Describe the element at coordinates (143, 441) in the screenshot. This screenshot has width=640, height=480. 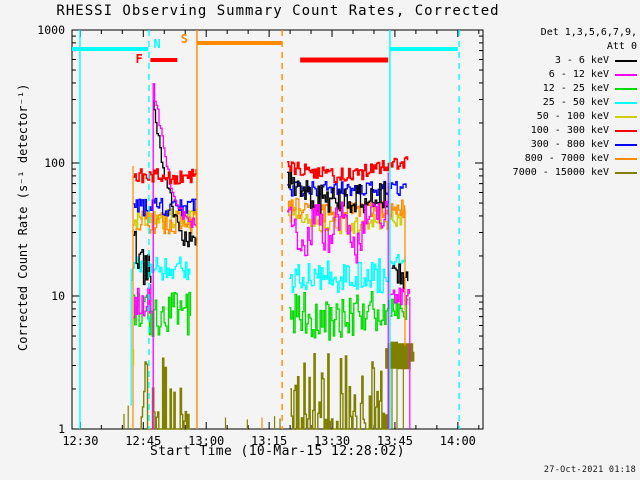
I see `x-tick-label: 12:45` at that location.